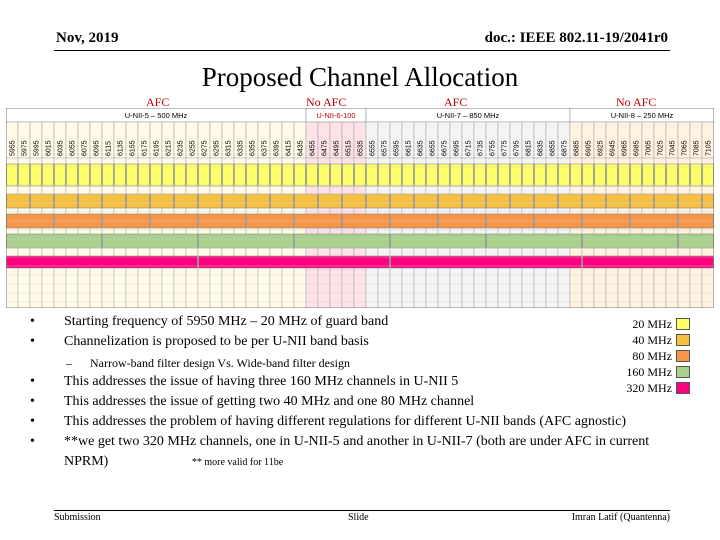 This screenshot has width=720, height=540. Describe the element at coordinates (409, 148) in the screenshot. I see `freq-label: 6615` at that location.